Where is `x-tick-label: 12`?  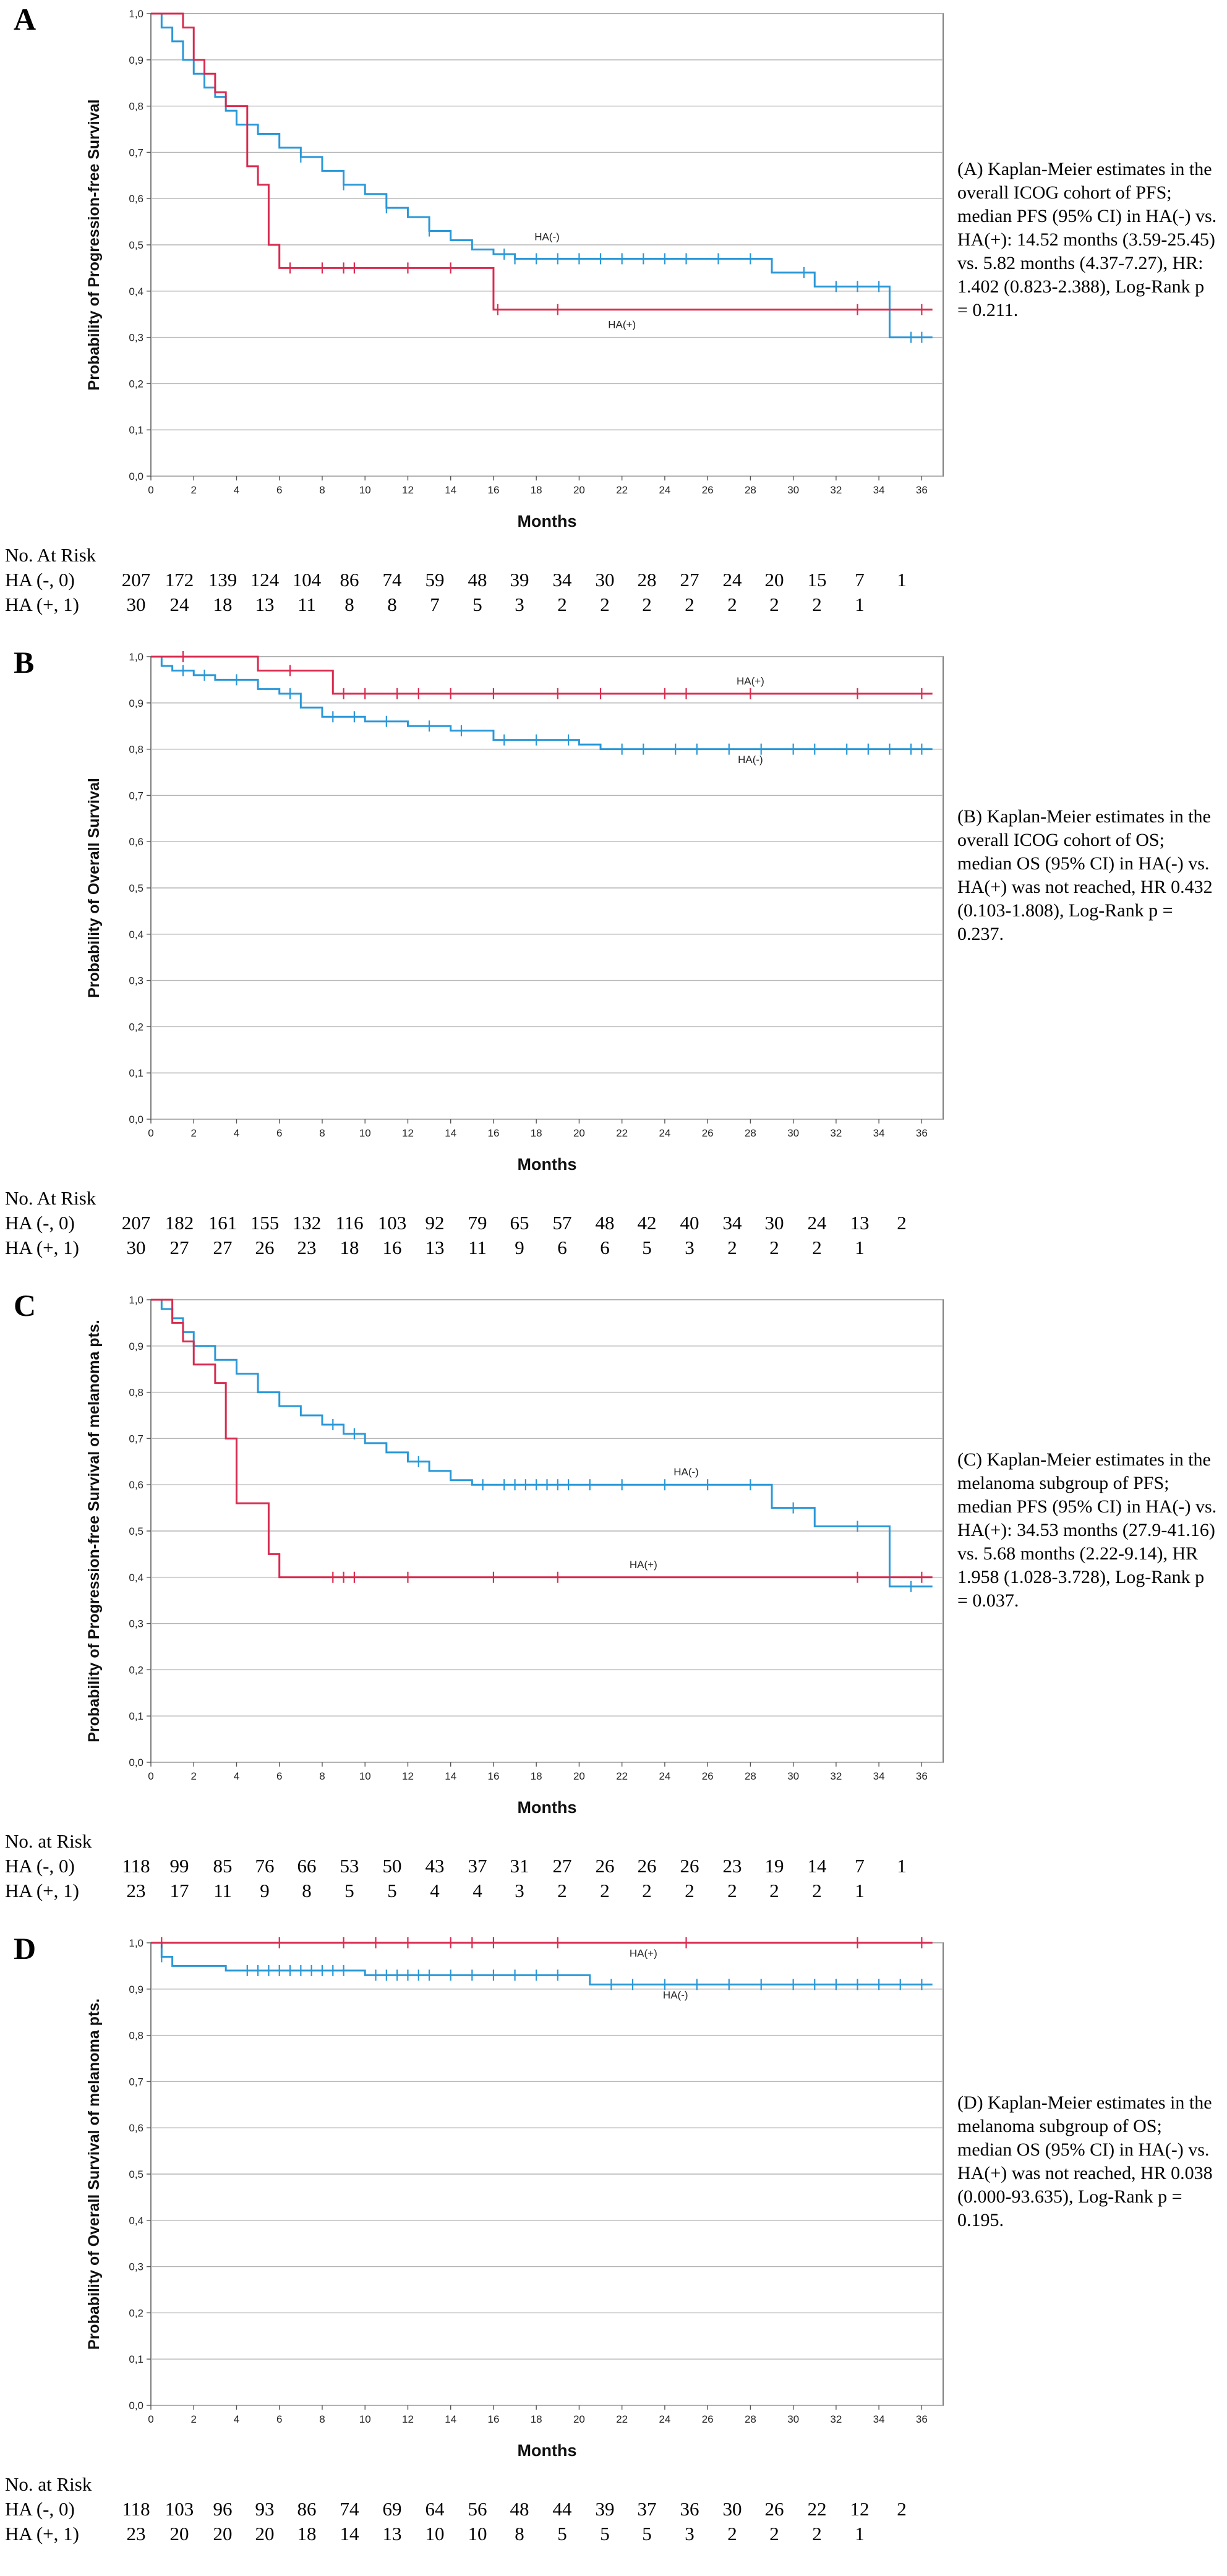
x-tick-label: 12 is located at coordinates (408, 1133).